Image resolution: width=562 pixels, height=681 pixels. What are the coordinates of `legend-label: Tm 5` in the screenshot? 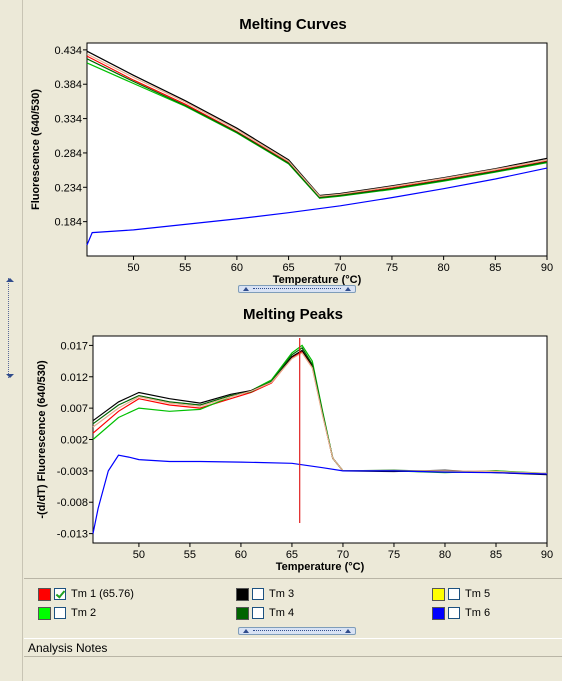 It's located at (478, 594).